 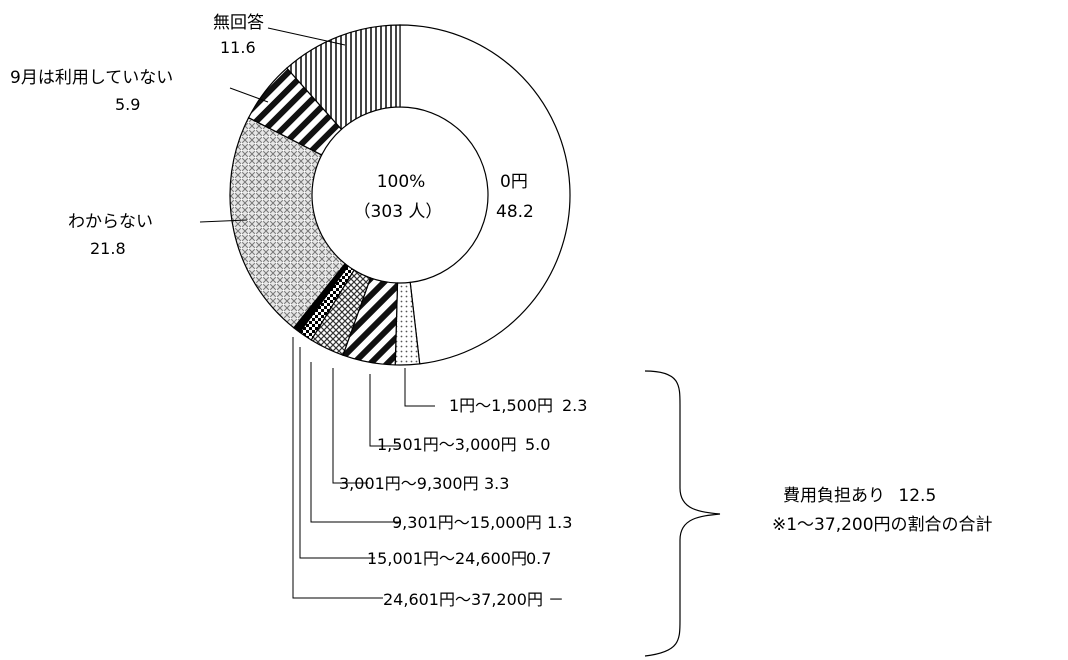 I want to click on center-label-percent: 100%, so click(x=401, y=182).